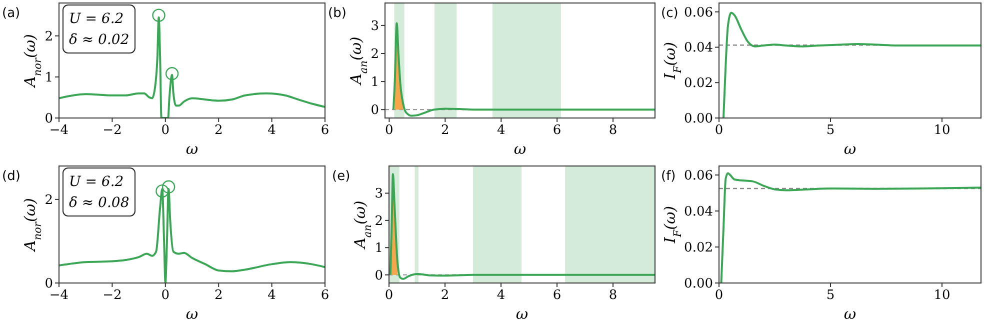 This screenshot has height=326, width=986. I want to click on chart-title: (a), so click(11, 13).